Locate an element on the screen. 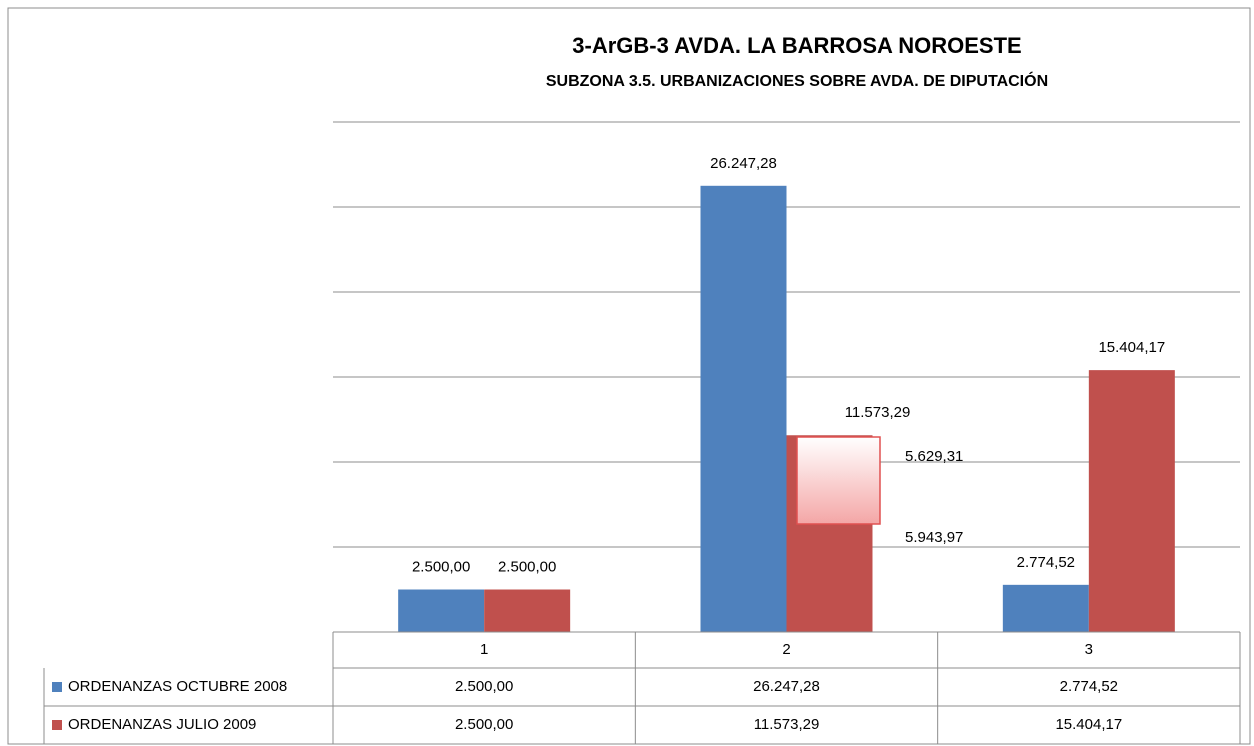 Image resolution: width=1254 pixels, height=746 pixels. data-label: 11.573,29 is located at coordinates (878, 412).